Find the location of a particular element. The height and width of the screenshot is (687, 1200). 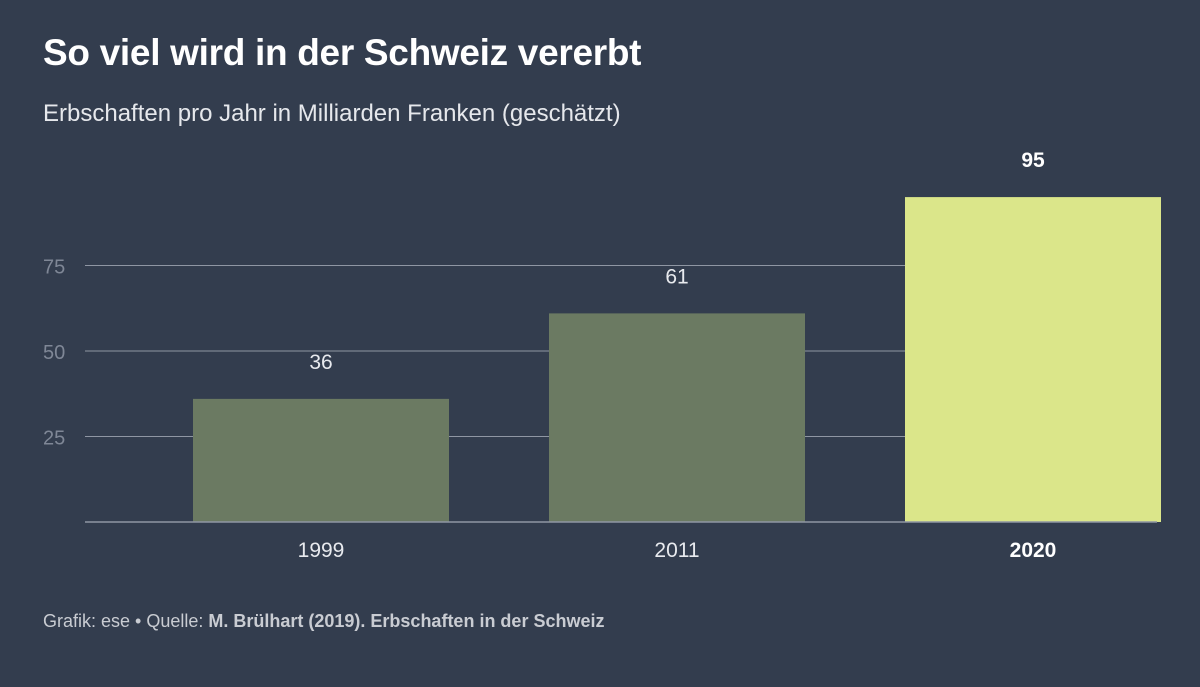

bar-1999 is located at coordinates (321, 460).